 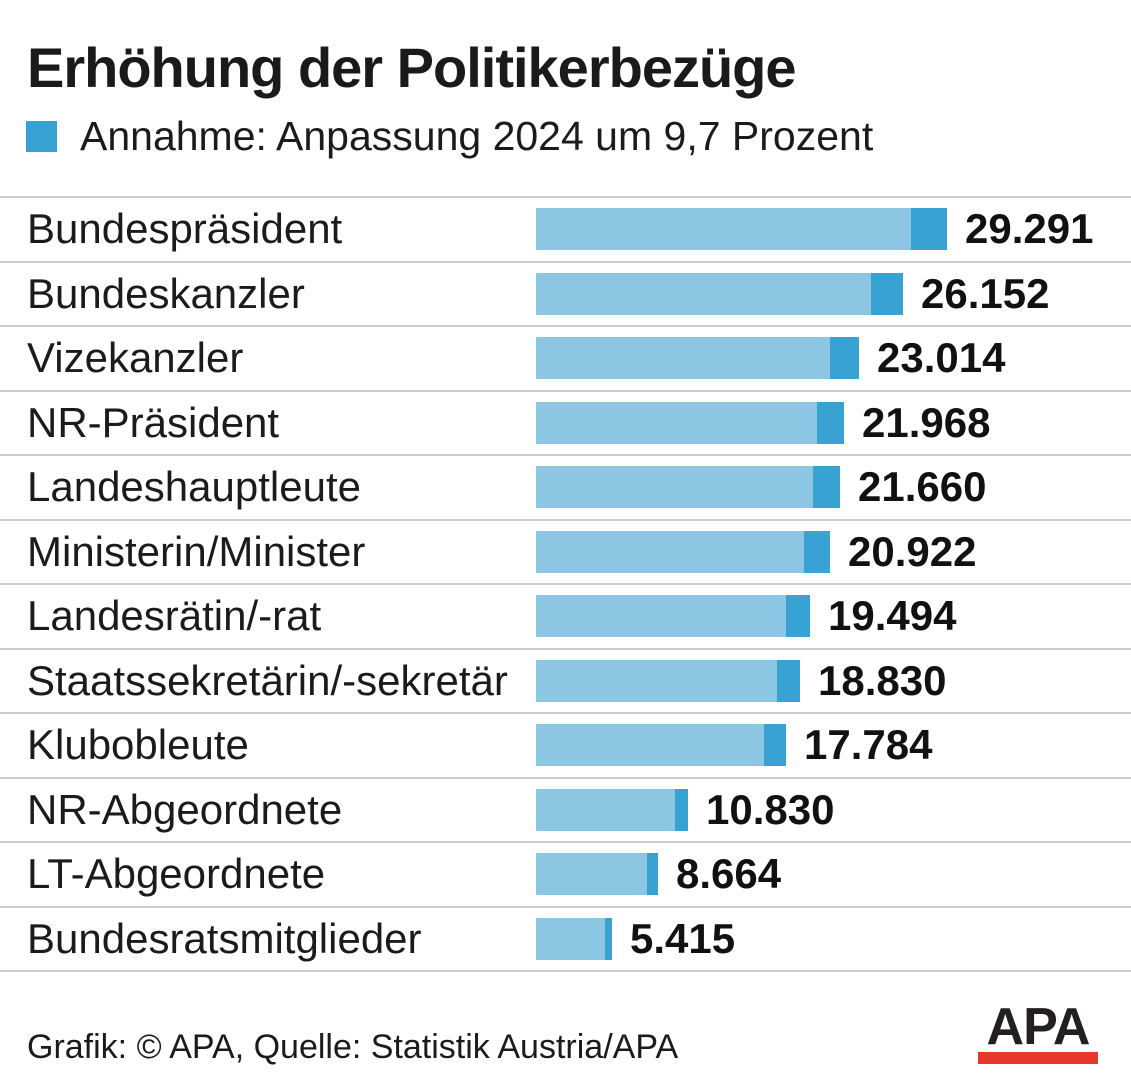 What do you see at coordinates (41, 136) in the screenshot?
I see `legend-swatch` at bounding box center [41, 136].